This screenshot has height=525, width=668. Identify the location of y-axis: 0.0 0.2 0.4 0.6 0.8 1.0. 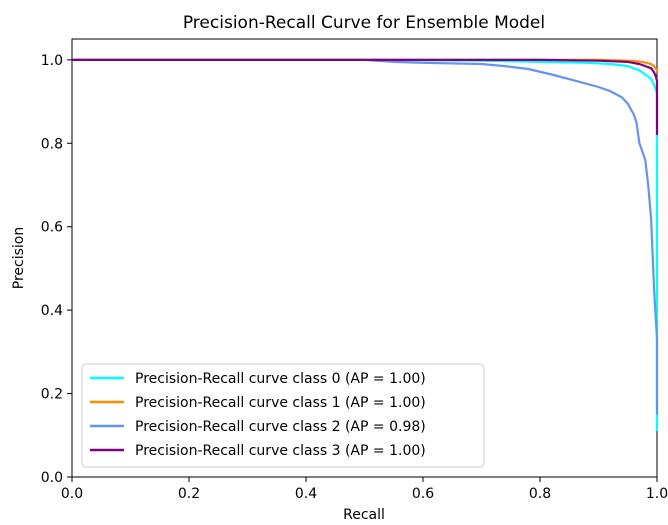
(56, 269).